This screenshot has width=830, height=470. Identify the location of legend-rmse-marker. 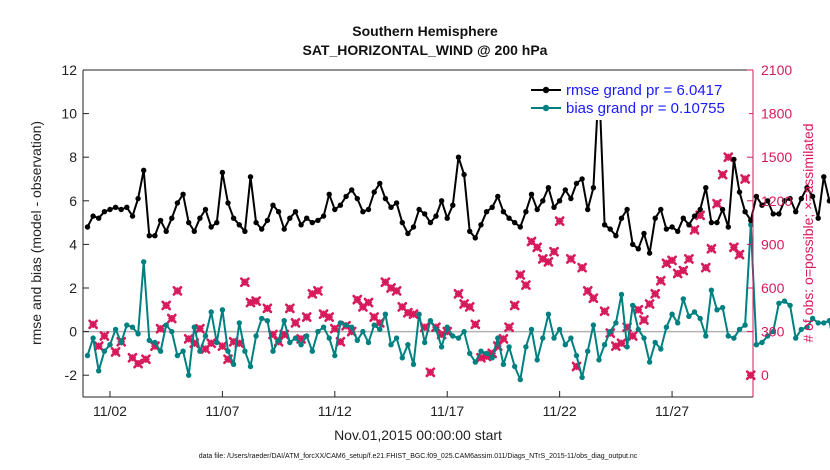
(546, 90).